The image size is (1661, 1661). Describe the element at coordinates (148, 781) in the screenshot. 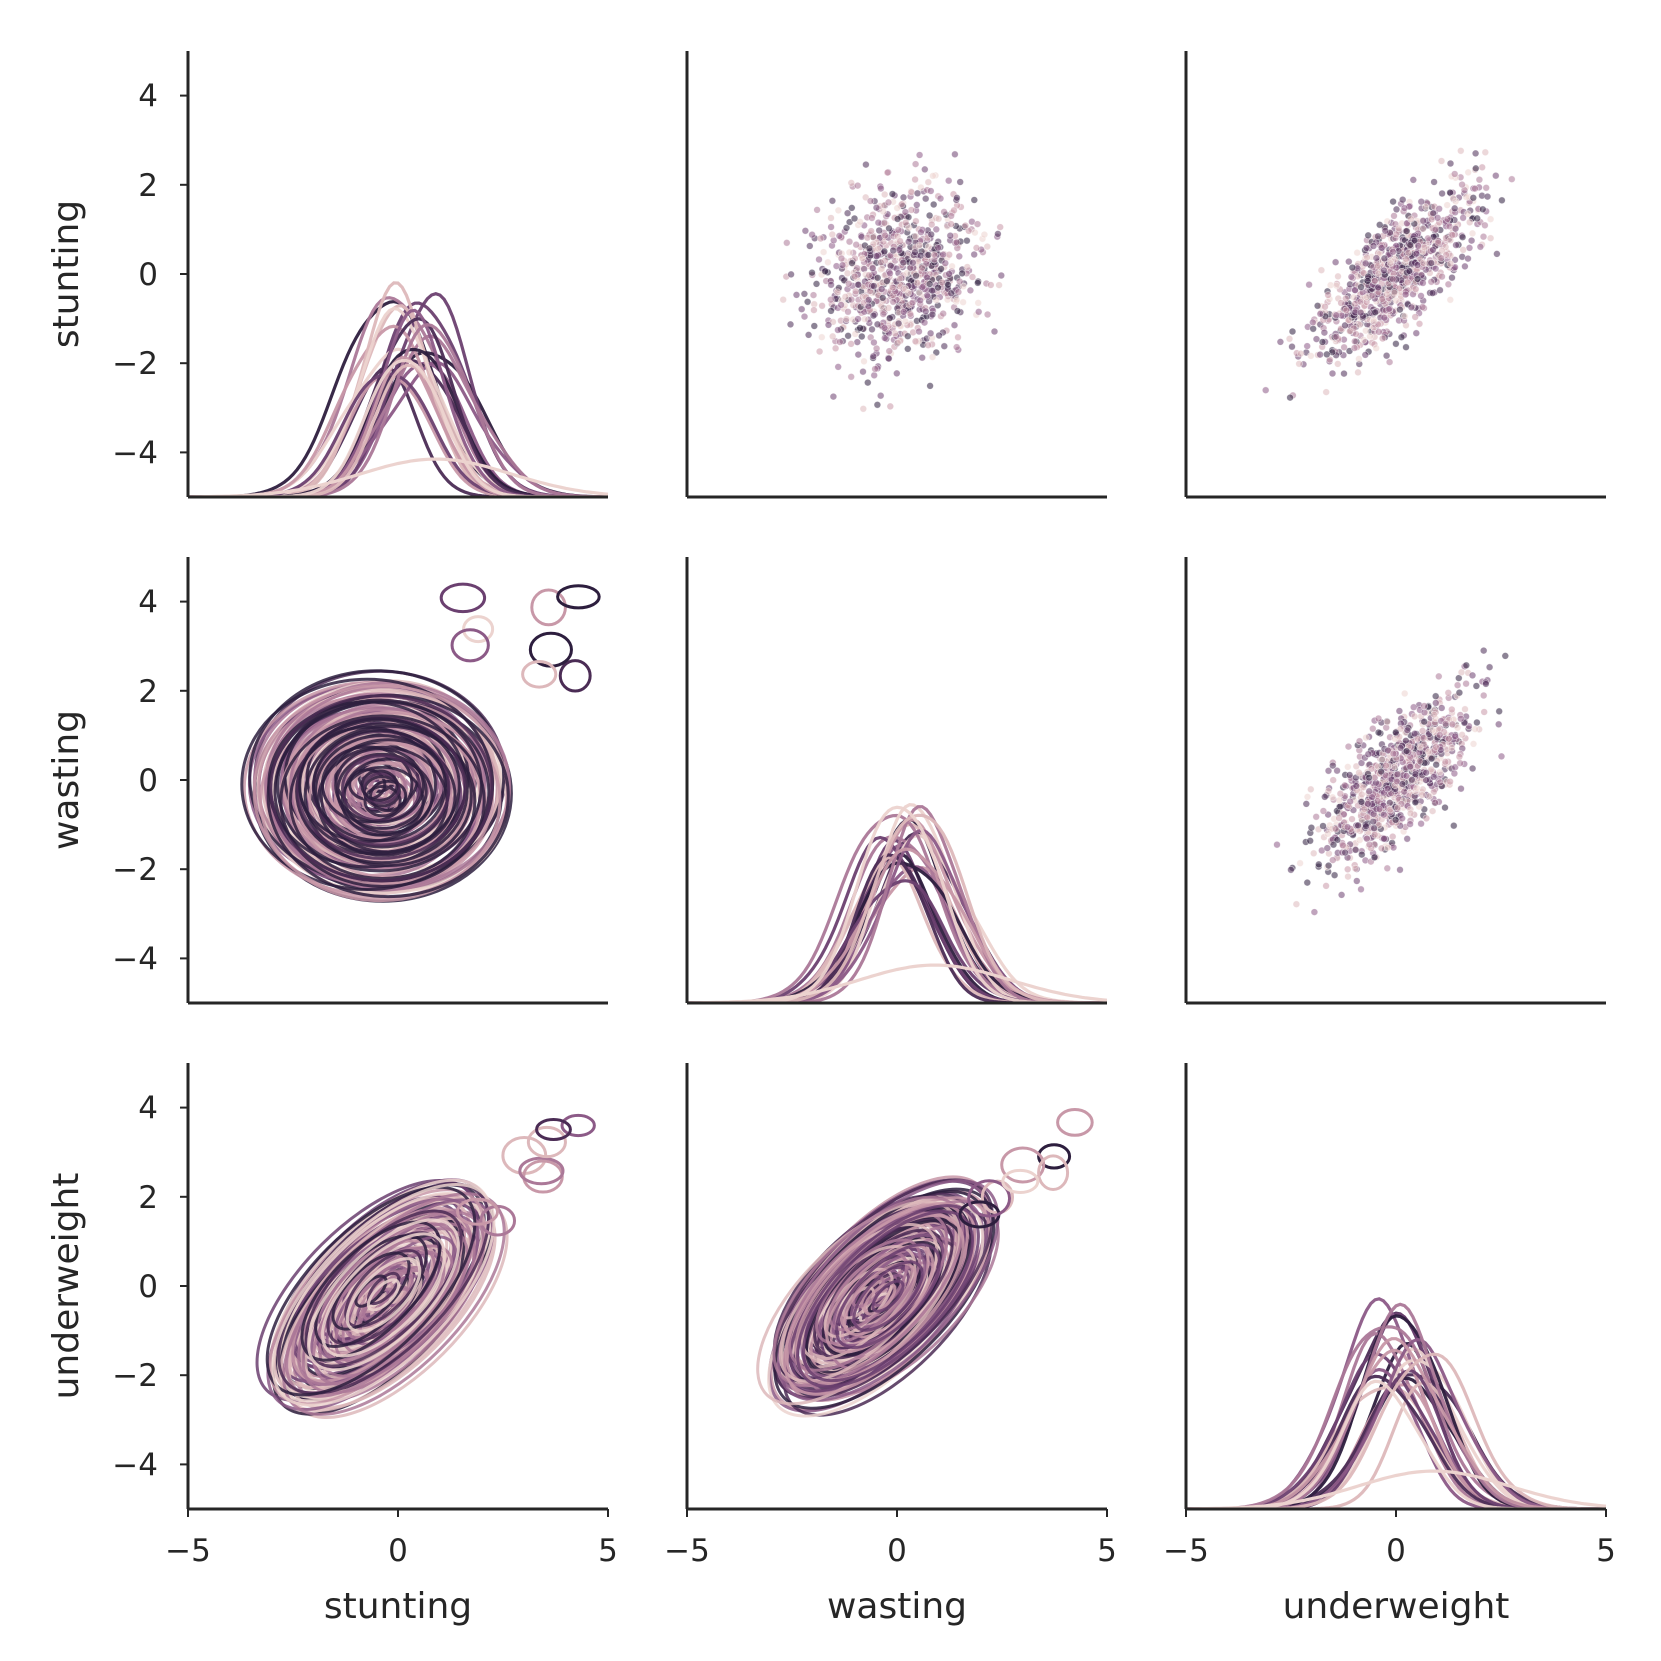

I see `y-tick-label: 0` at that location.